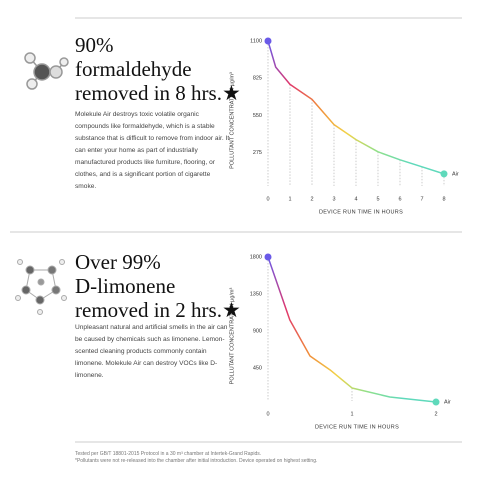 Image resolution: width=480 pixels, height=480 pixels. I want to click on heading-line: Over 99%, so click(118, 262).